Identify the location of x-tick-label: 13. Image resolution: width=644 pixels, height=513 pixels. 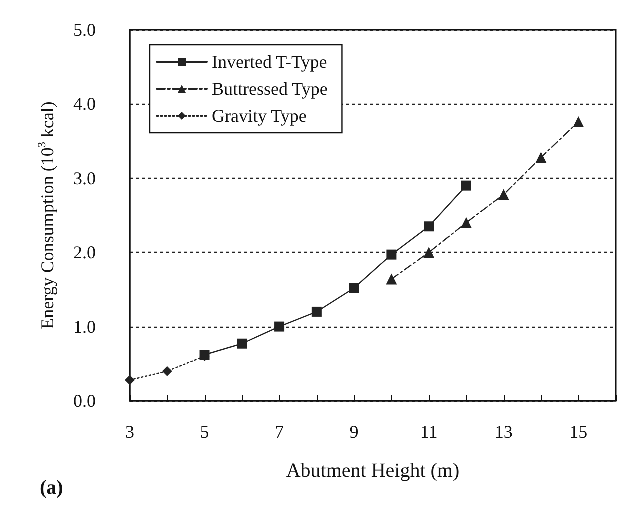
(503, 432).